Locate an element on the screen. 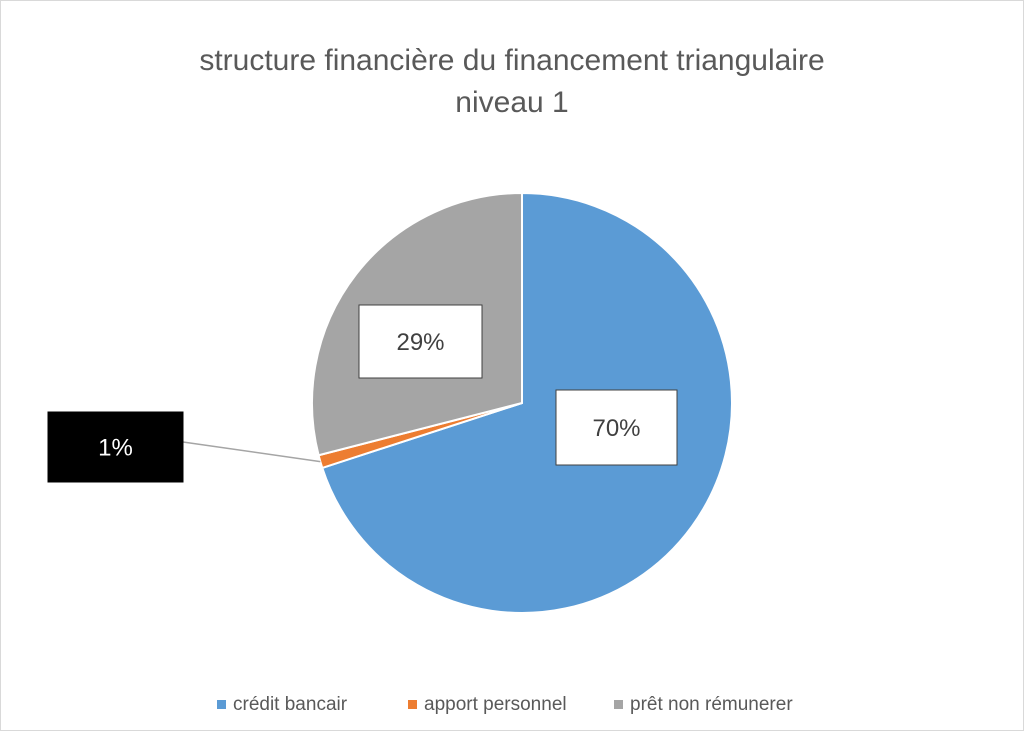 Image resolution: width=1025 pixels, height=731 pixels. data-label: 1% is located at coordinates (115, 447).